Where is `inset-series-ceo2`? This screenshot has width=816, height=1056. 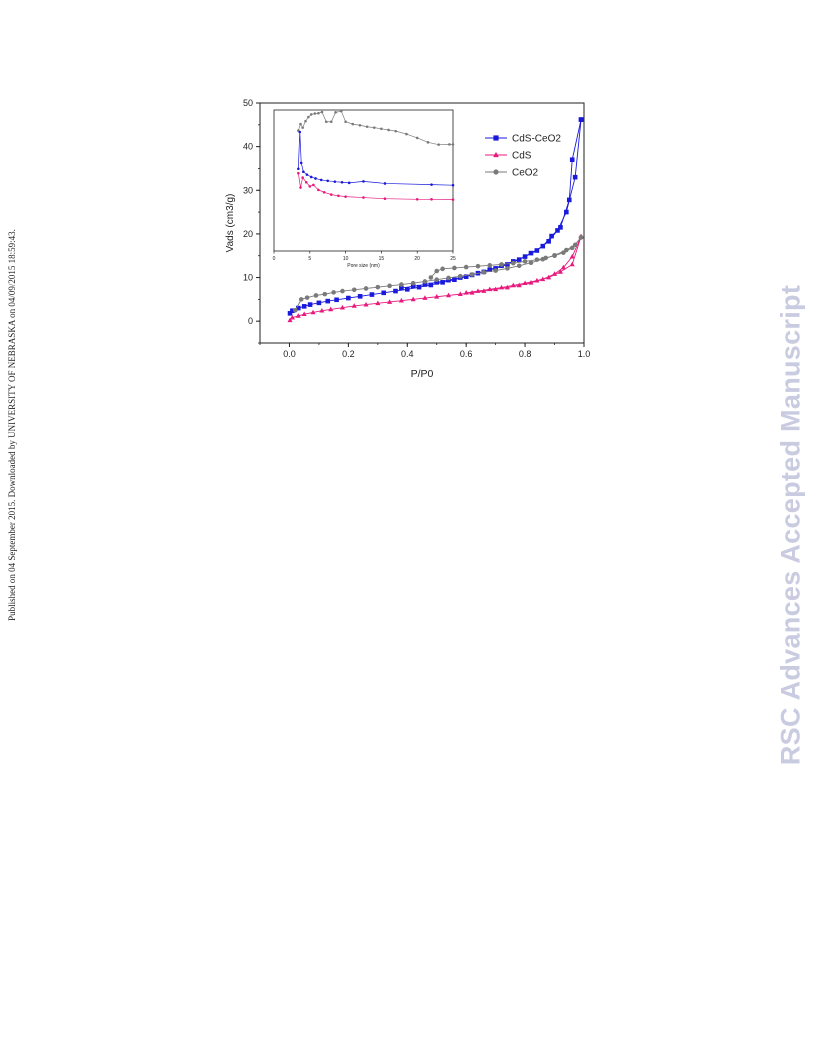 inset-series-ceo2 is located at coordinates (376, 127).